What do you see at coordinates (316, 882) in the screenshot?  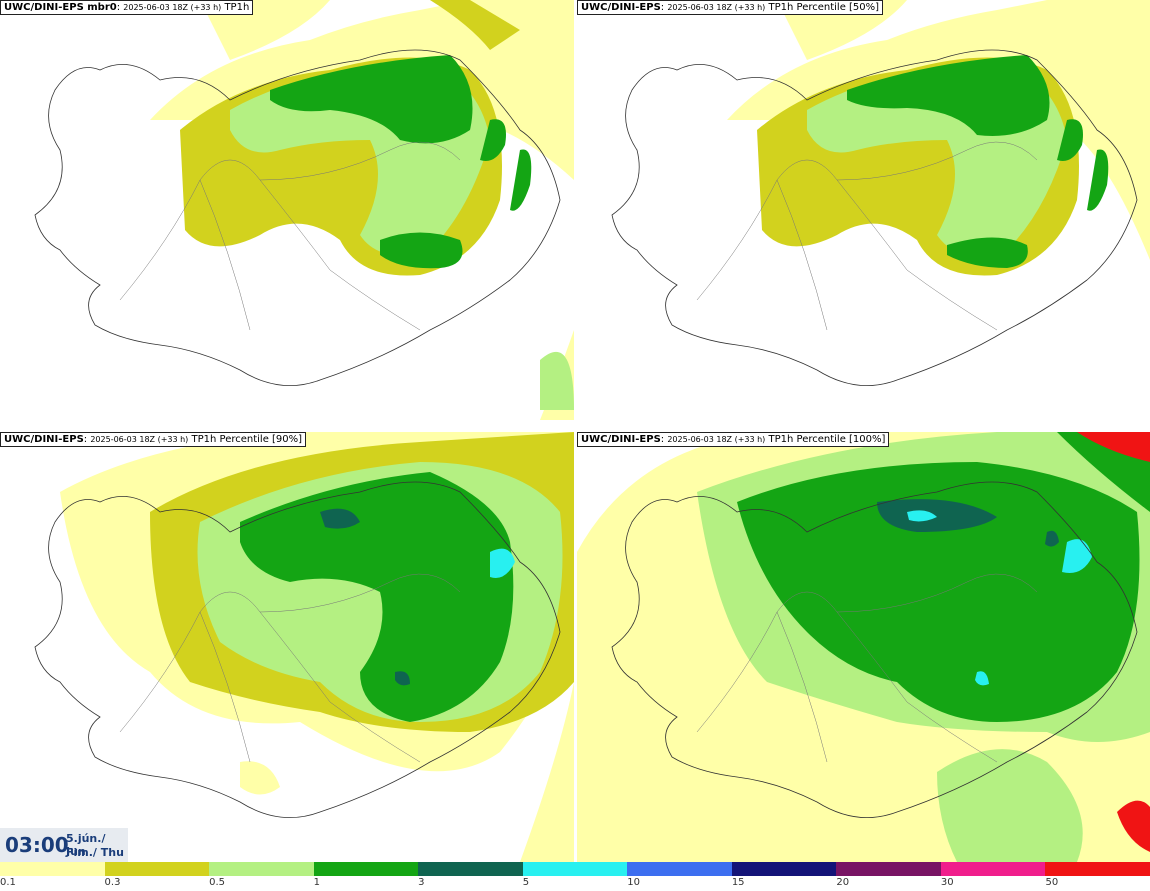 I see `legend-tick-label: 1` at bounding box center [316, 882].